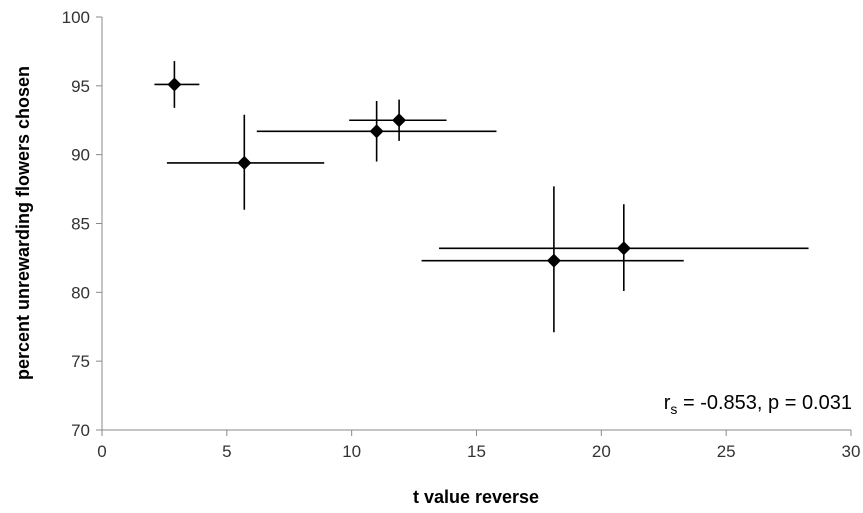 The image size is (863, 513). Describe the element at coordinates (851, 451) in the screenshot. I see `x-tick-label: 30` at that location.